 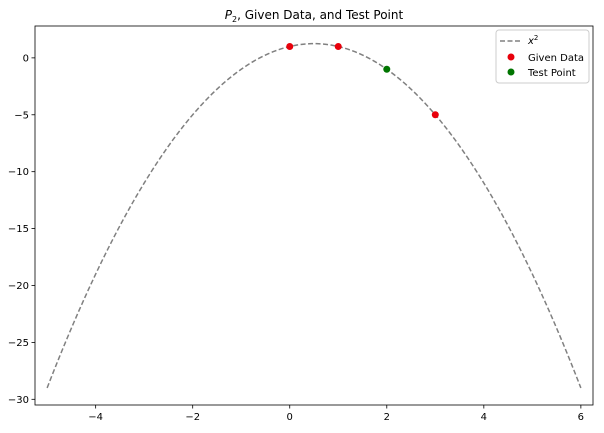 I want to click on test-point, so click(x=387, y=69).